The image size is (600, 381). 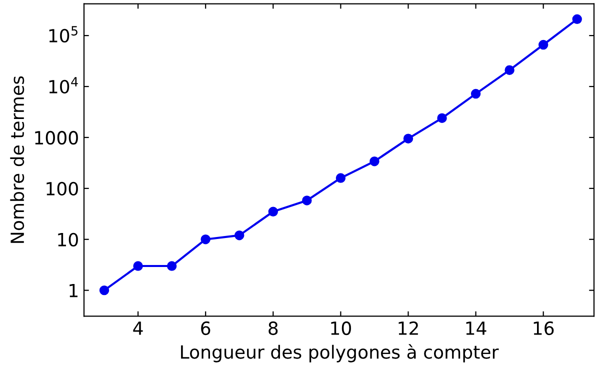 What do you see at coordinates (74, 291) in the screenshot?
I see `y-tick-label: 1` at bounding box center [74, 291].